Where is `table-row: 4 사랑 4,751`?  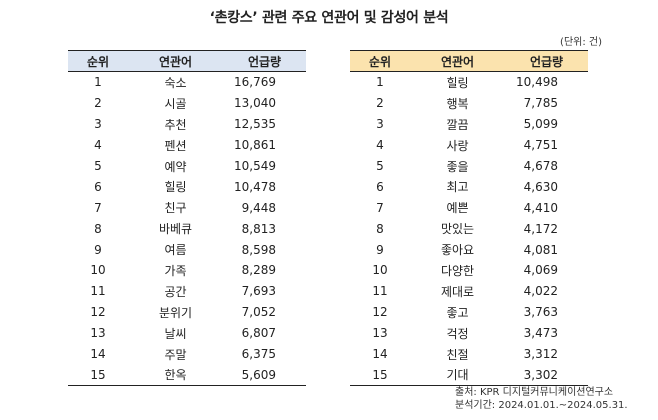
table-row: 4 사랑 4,751 is located at coordinates (469, 145).